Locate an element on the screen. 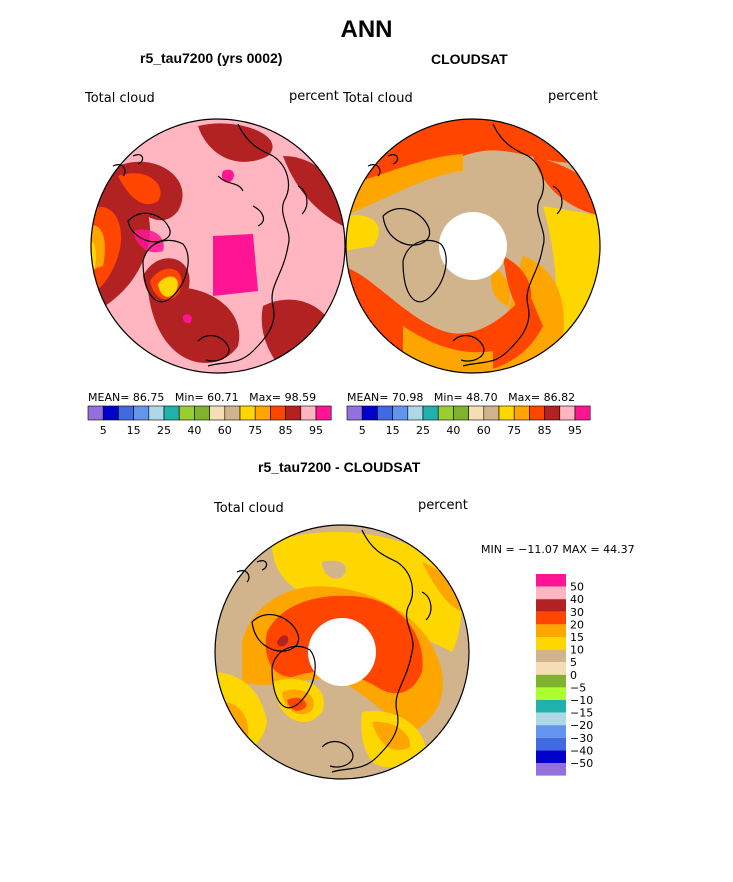 The width and height of the screenshot is (733, 882). diff-colorbar-tick-label: 15 is located at coordinates (577, 637).